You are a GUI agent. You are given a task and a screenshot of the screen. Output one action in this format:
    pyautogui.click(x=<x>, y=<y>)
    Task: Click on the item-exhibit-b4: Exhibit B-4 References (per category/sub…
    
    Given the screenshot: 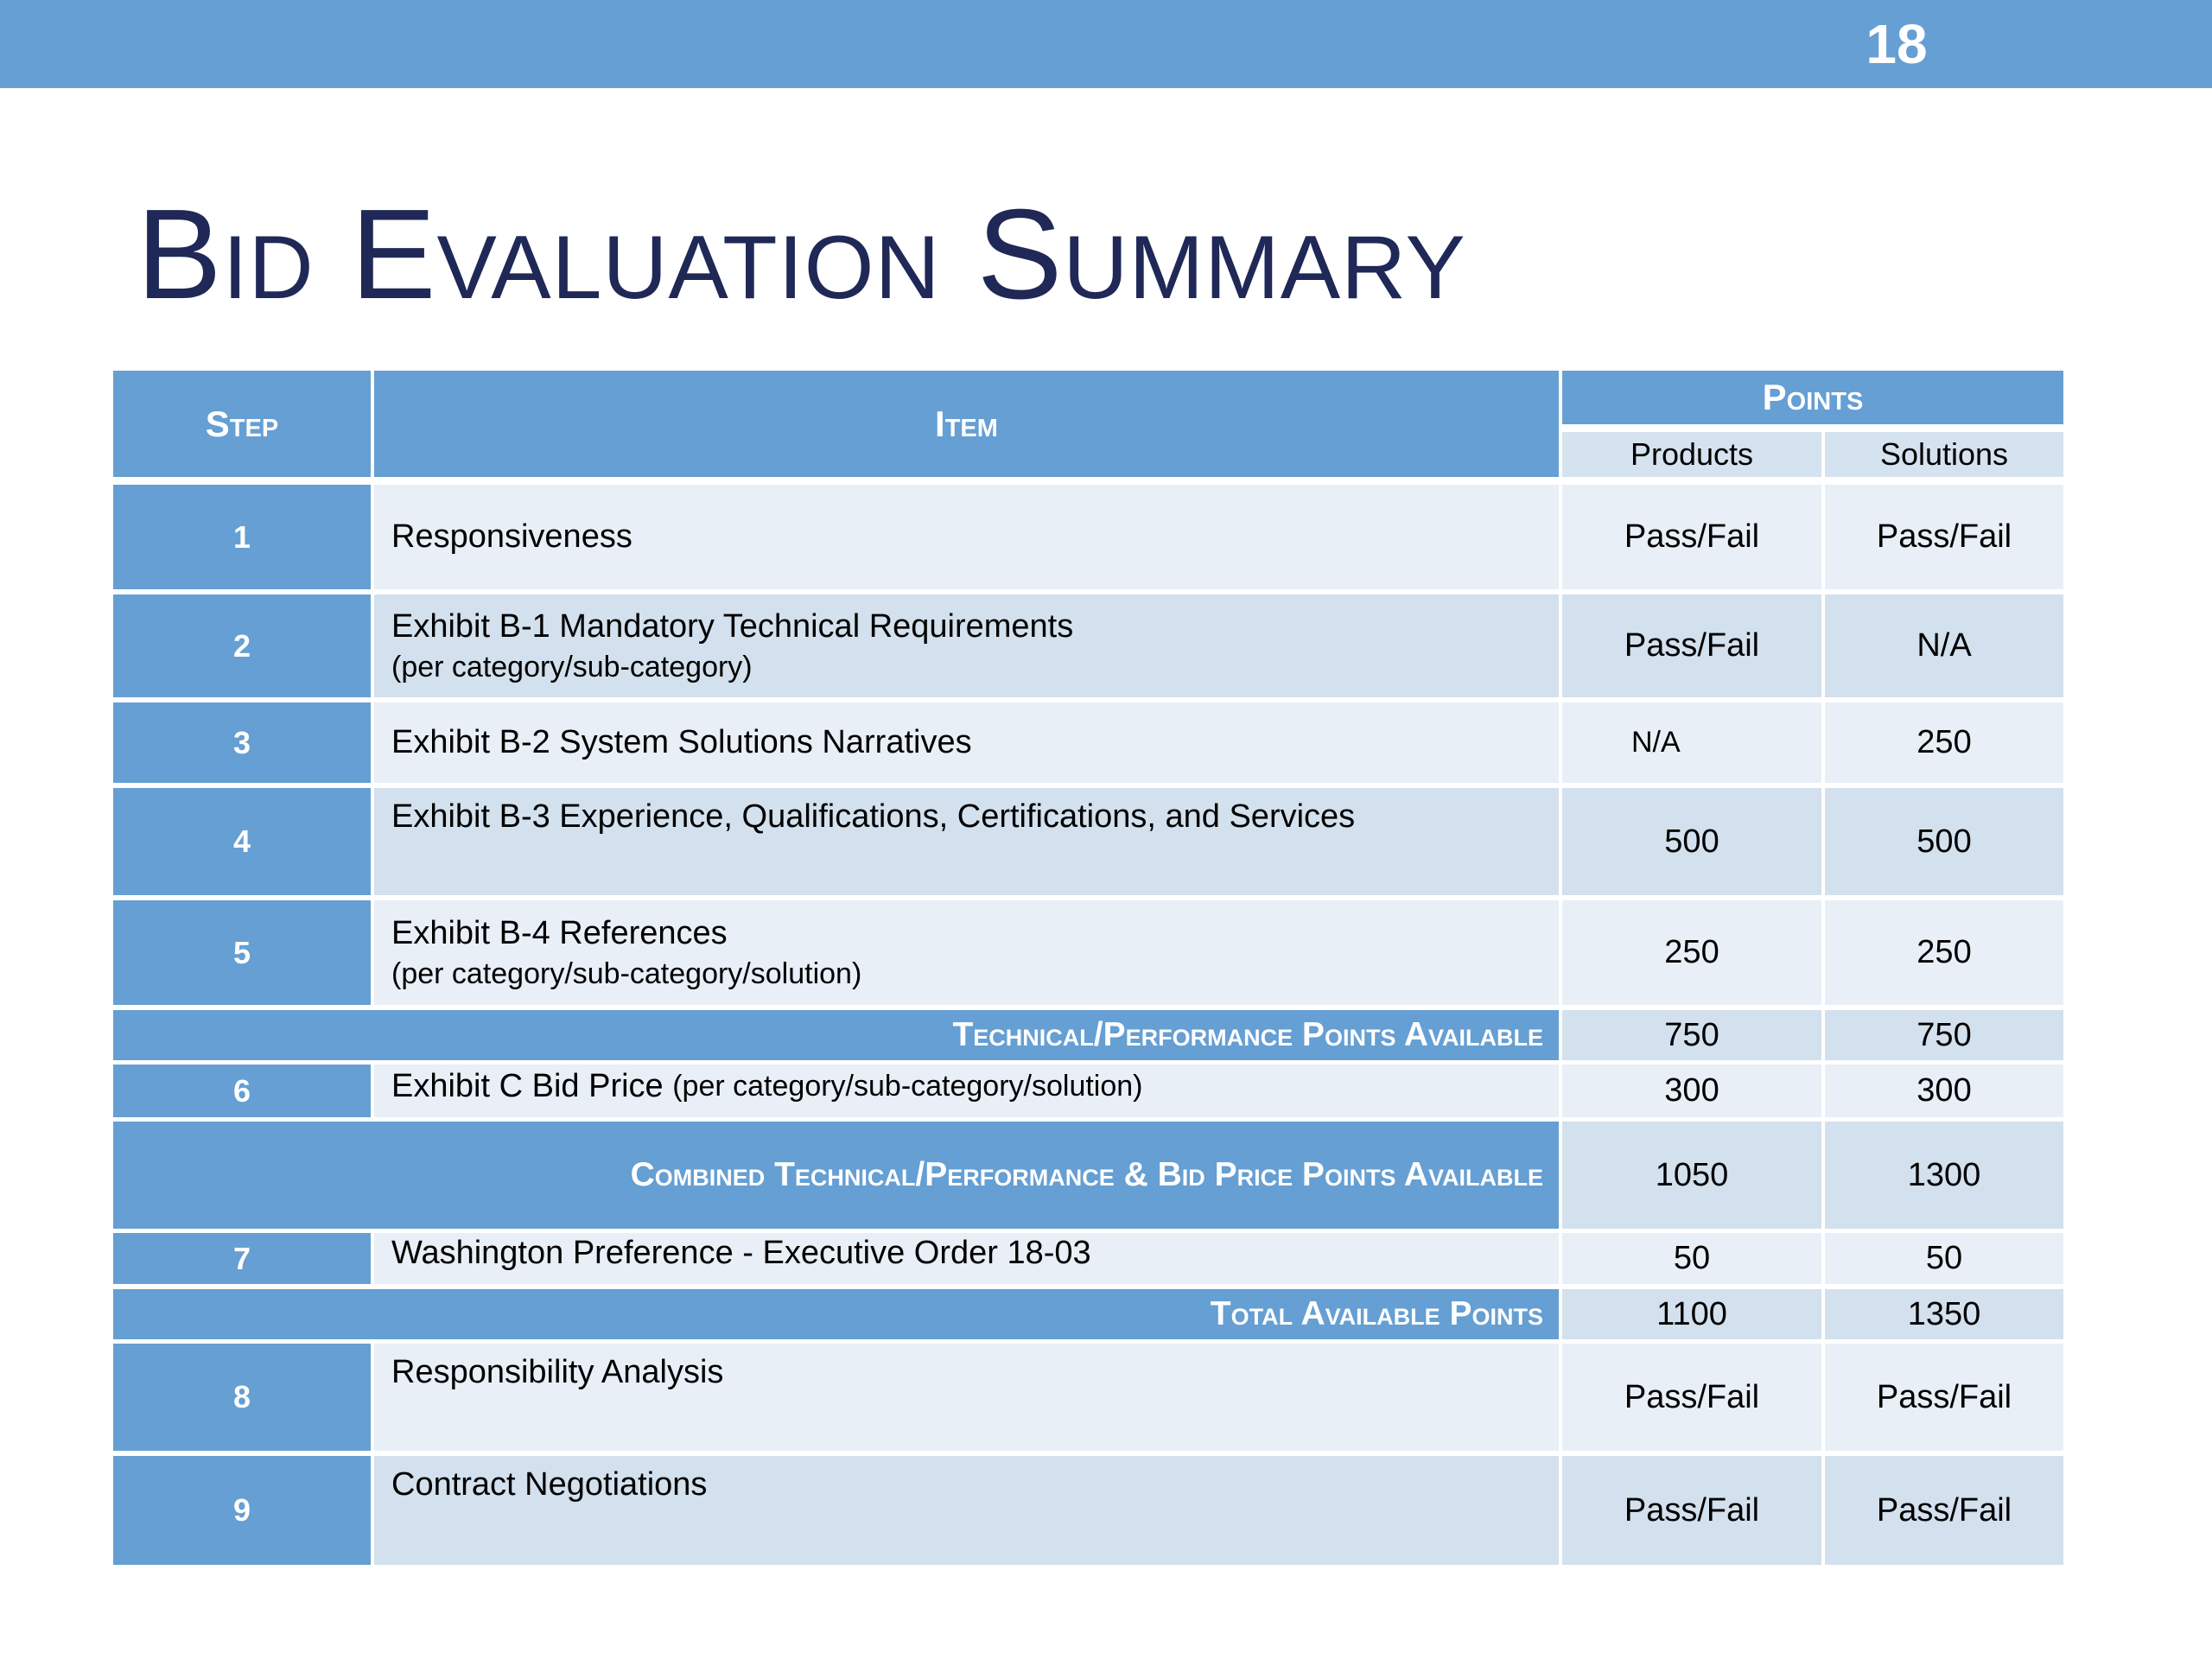 What is the action you would take?
    pyautogui.click(x=967, y=952)
    